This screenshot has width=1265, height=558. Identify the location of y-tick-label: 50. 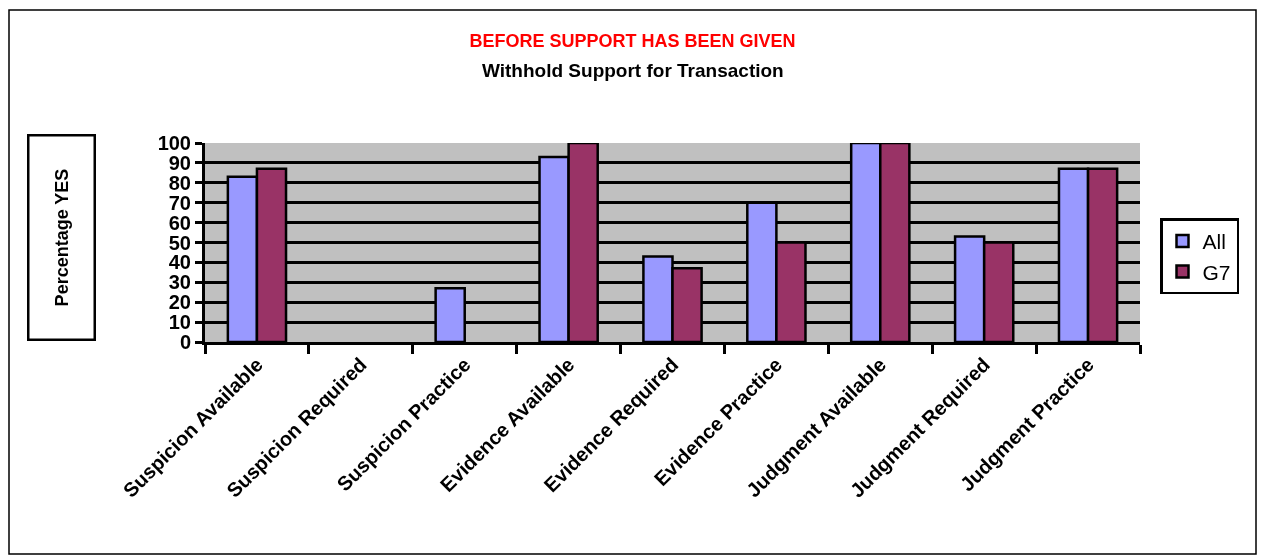
(179, 242).